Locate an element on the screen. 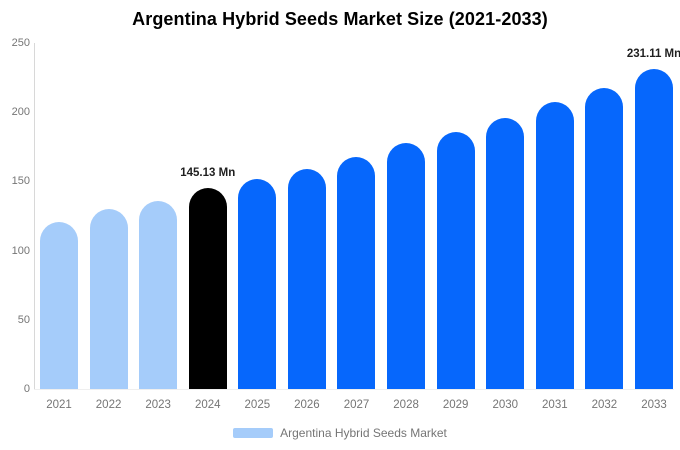 This screenshot has height=450, width=680. bar-2033 is located at coordinates (653, 229).